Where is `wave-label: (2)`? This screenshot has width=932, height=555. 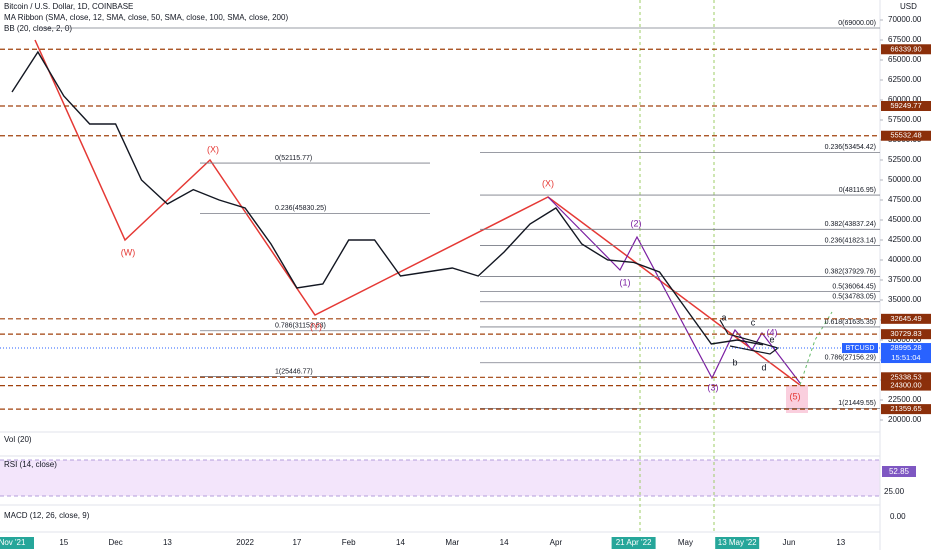
wave-label: (2) is located at coordinates (636, 223).